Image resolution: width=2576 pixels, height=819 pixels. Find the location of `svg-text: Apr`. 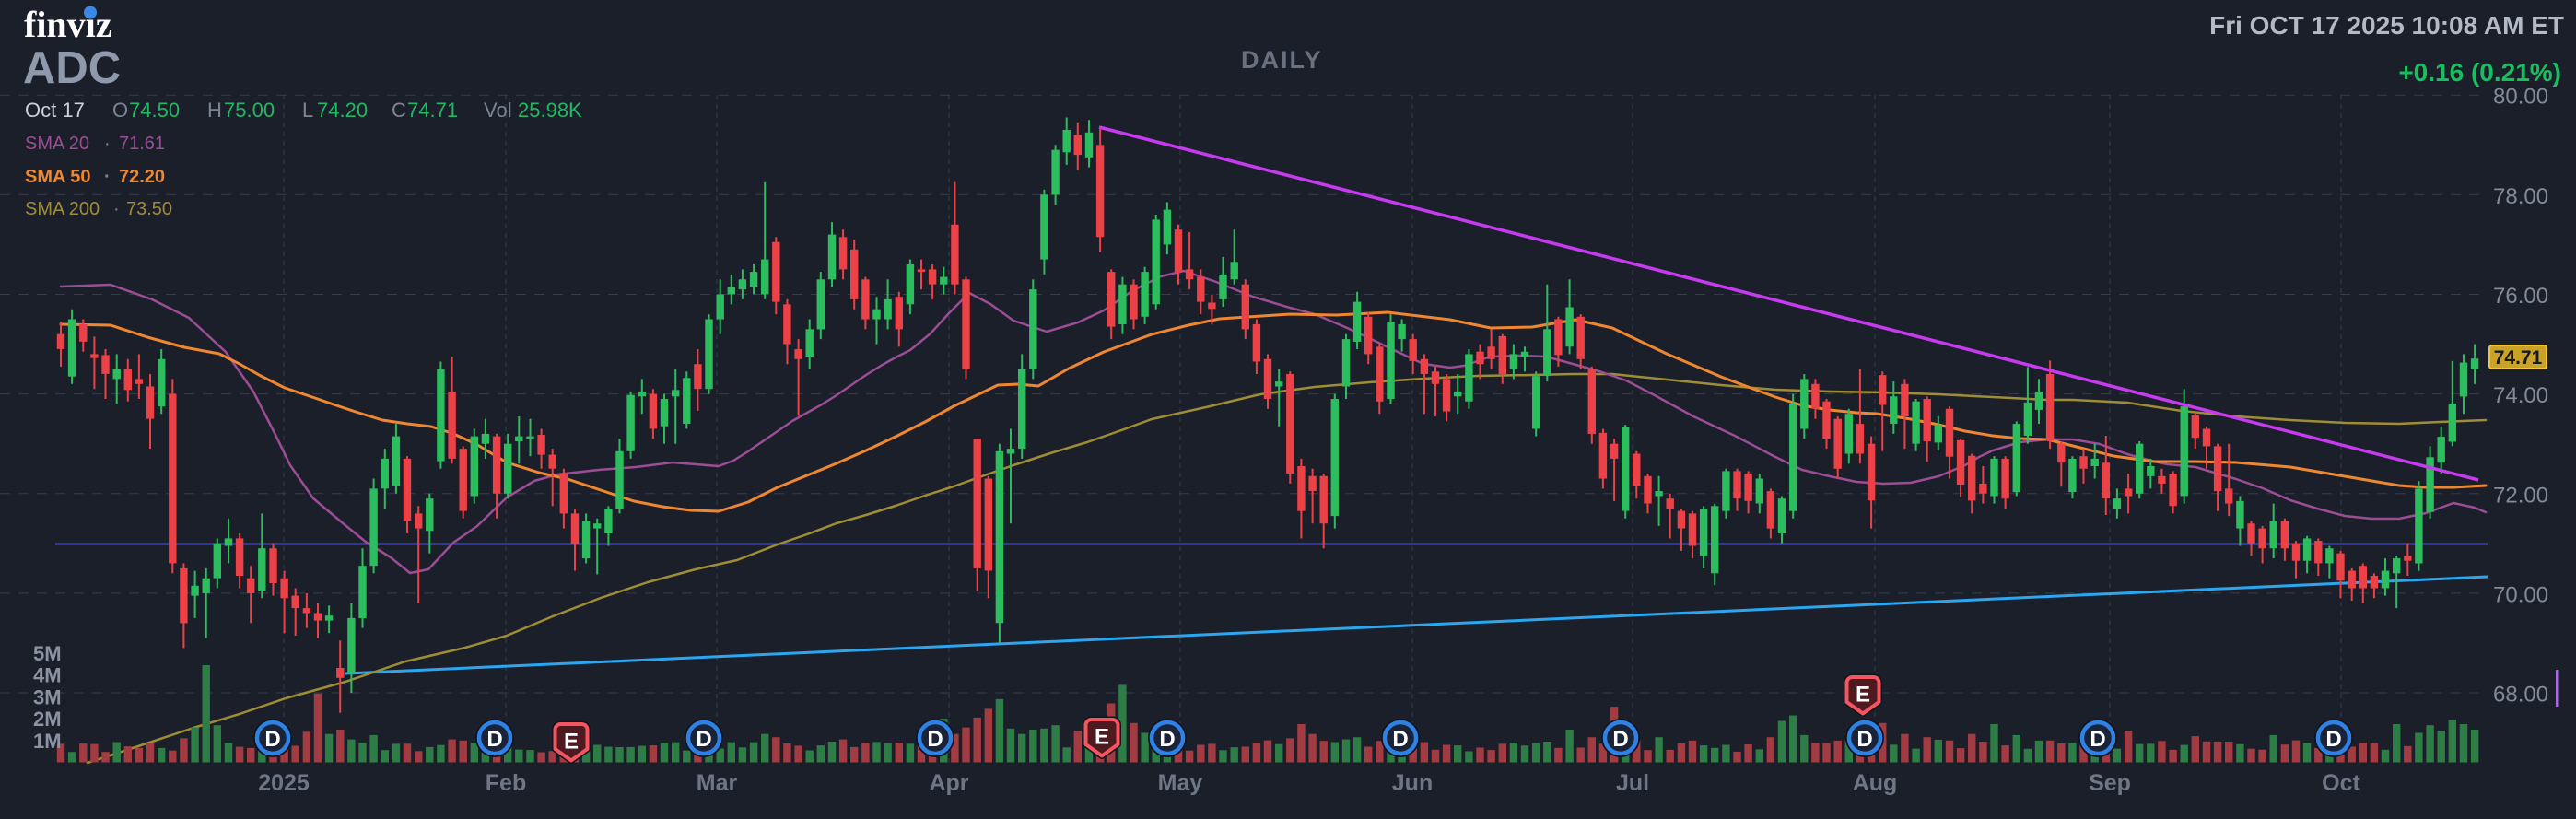

svg-text: Apr is located at coordinates (949, 783).